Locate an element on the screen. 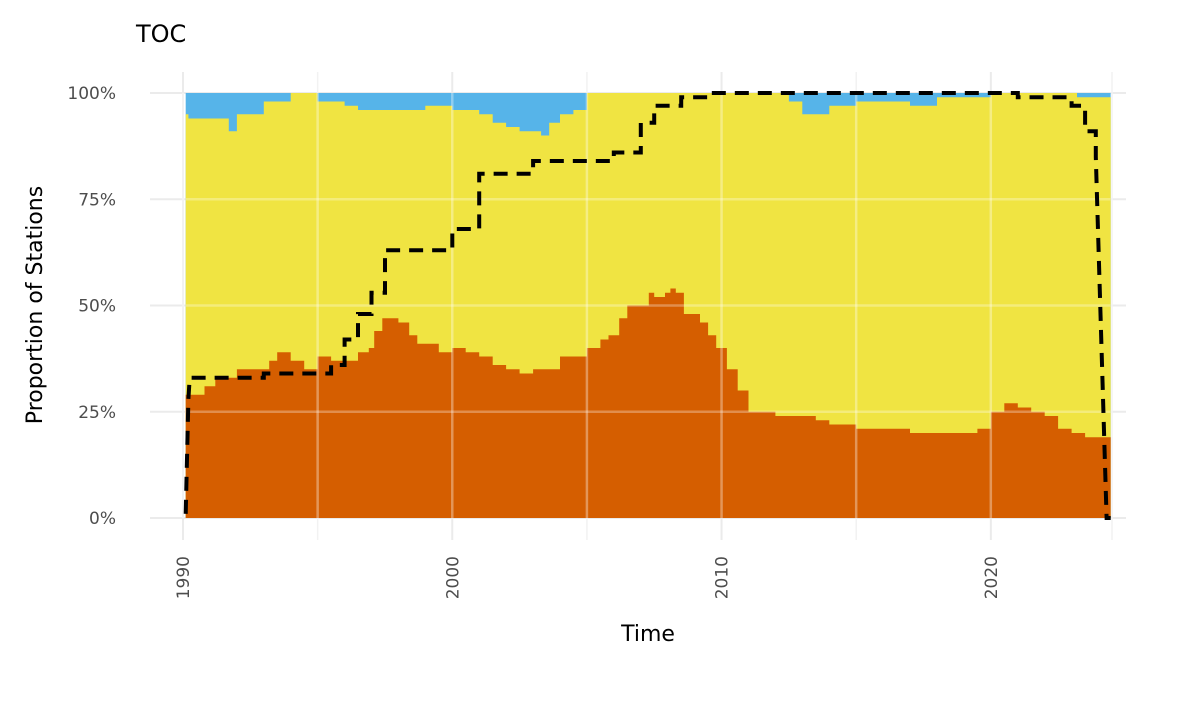  x-axis-ticks: 1990 2000 2010 2020 is located at coordinates (588, 577).